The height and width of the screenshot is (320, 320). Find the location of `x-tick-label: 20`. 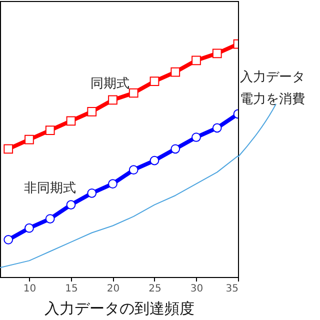

x-tick-label: 20 is located at coordinates (113, 289).